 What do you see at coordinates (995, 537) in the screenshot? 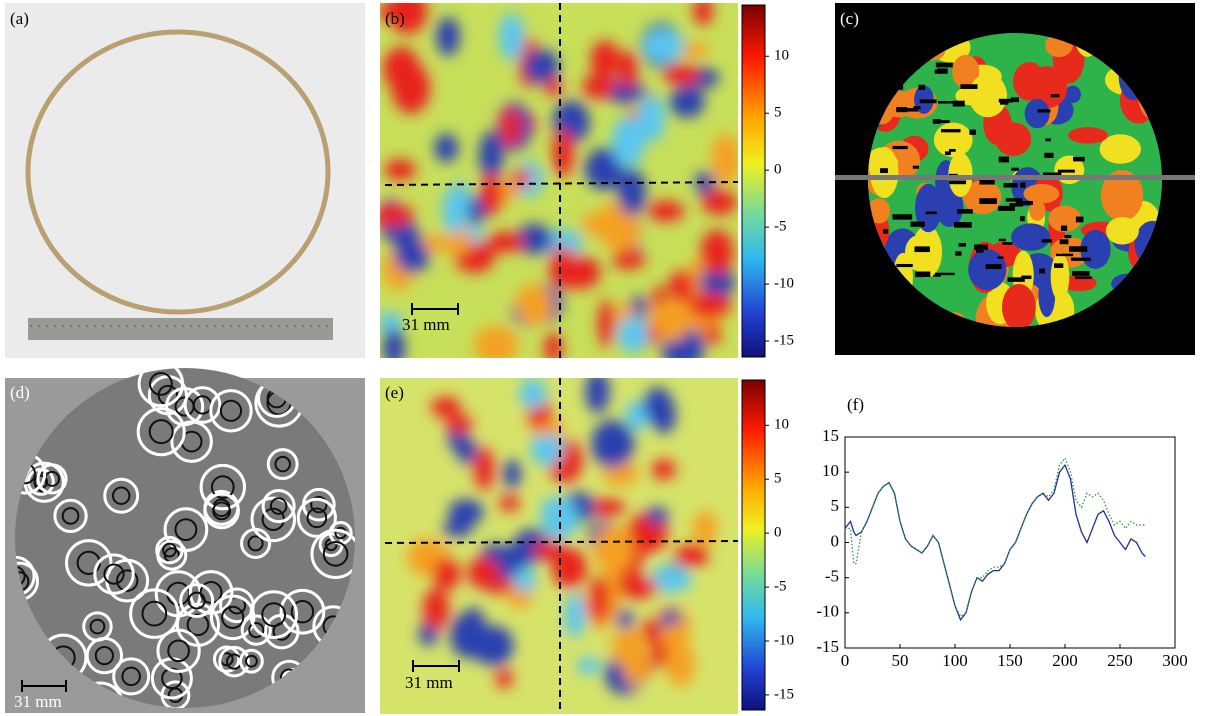
I see `data-line` at bounding box center [995, 537].